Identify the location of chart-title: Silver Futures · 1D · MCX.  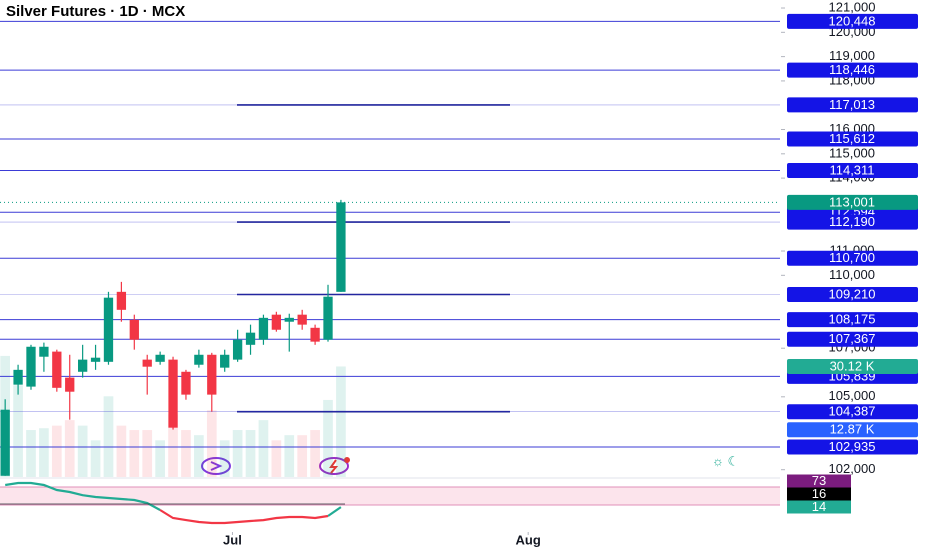
(95, 11).